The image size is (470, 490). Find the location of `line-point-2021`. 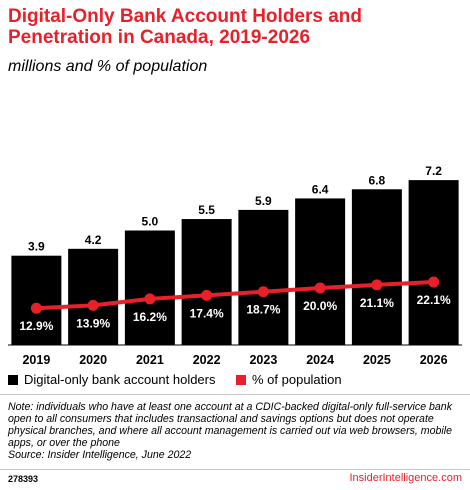

line-point-2021 is located at coordinates (150, 299).